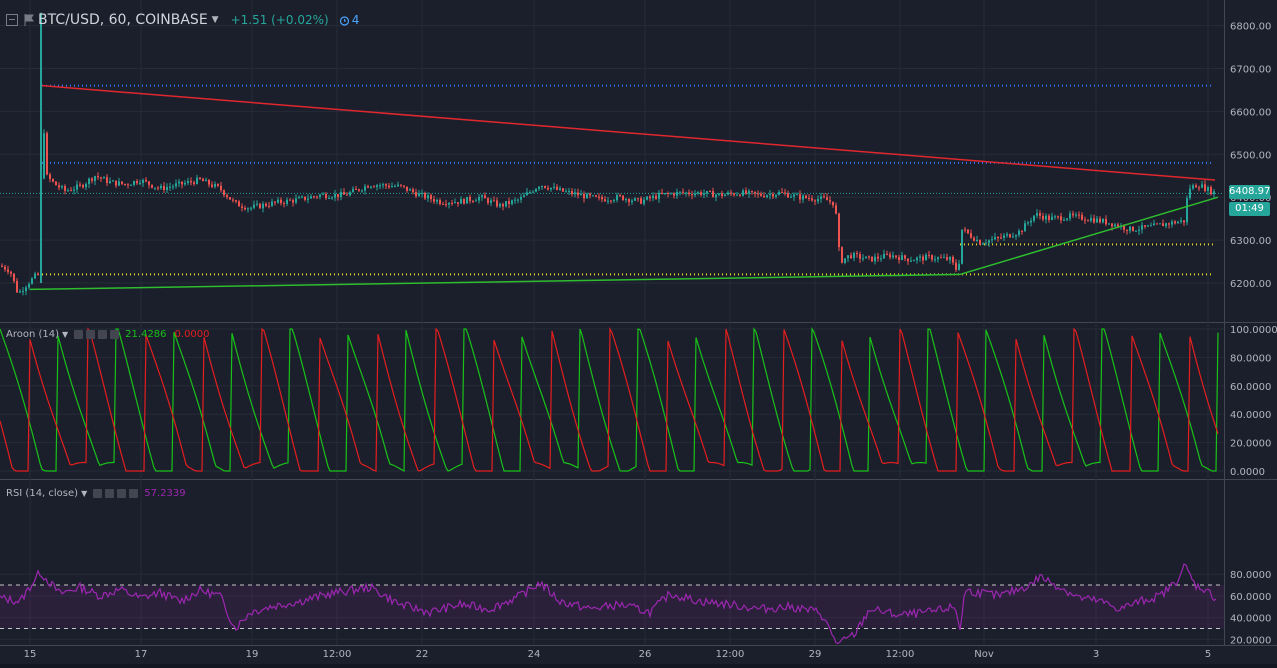 This screenshot has height=668, width=1277. What do you see at coordinates (84, 493) in the screenshot?
I see `rsi-caret-icon: ▼` at bounding box center [84, 493].